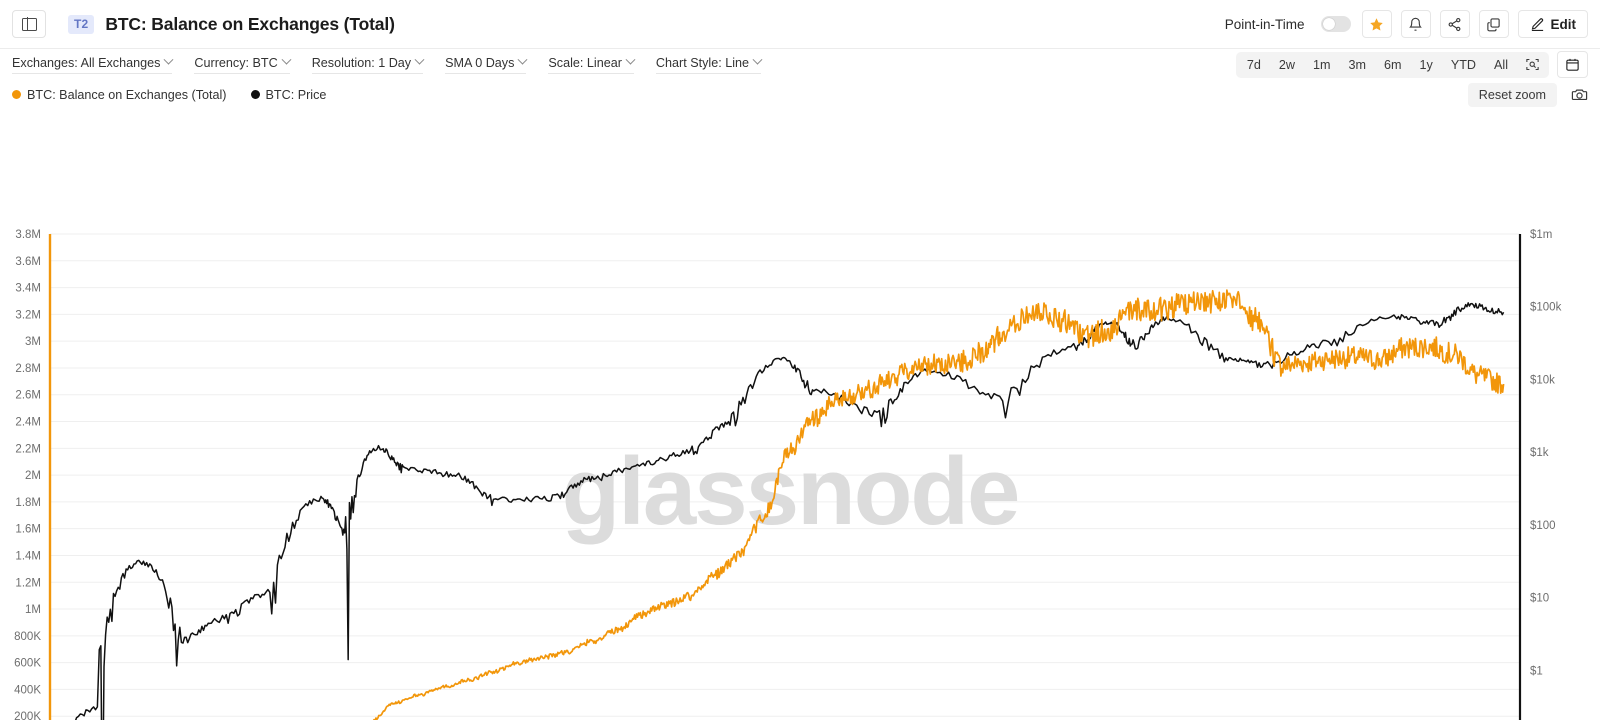 The image size is (1600, 720). Describe the element at coordinates (28, 449) in the screenshot. I see `y-axis-left-tick: 2.2M` at that location.